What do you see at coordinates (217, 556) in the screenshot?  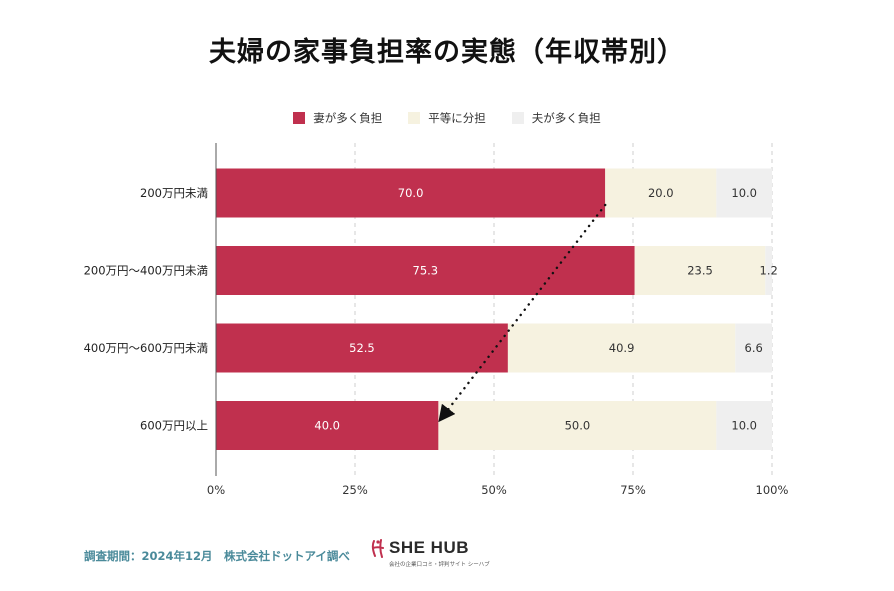 I see `source-note: 調査期間：2024年12月 株式会社ドットアイ調べ` at bounding box center [217, 556].